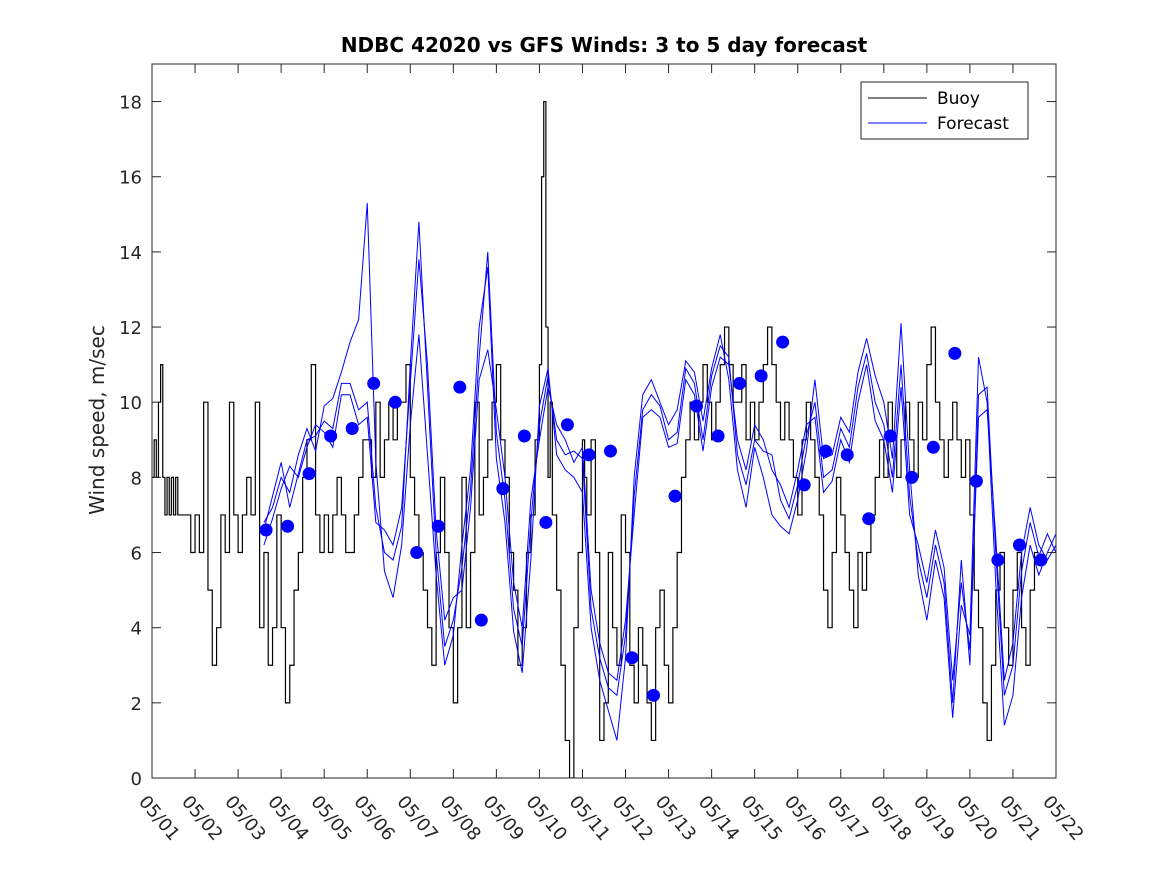  I want to click on y-tick-label: 0, so click(136, 779).